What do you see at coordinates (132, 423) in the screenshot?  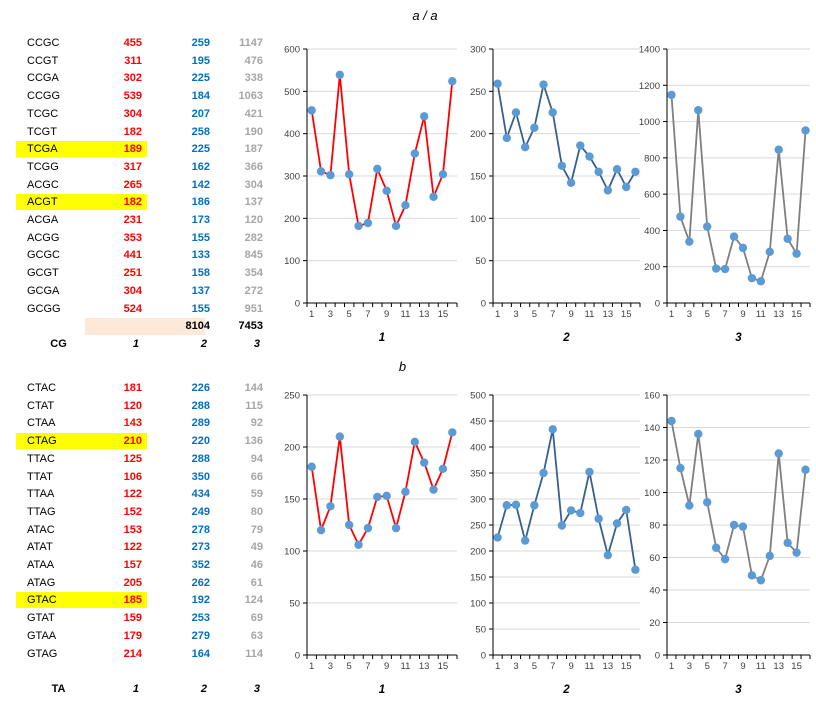 I see `col1-value: 143` at bounding box center [132, 423].